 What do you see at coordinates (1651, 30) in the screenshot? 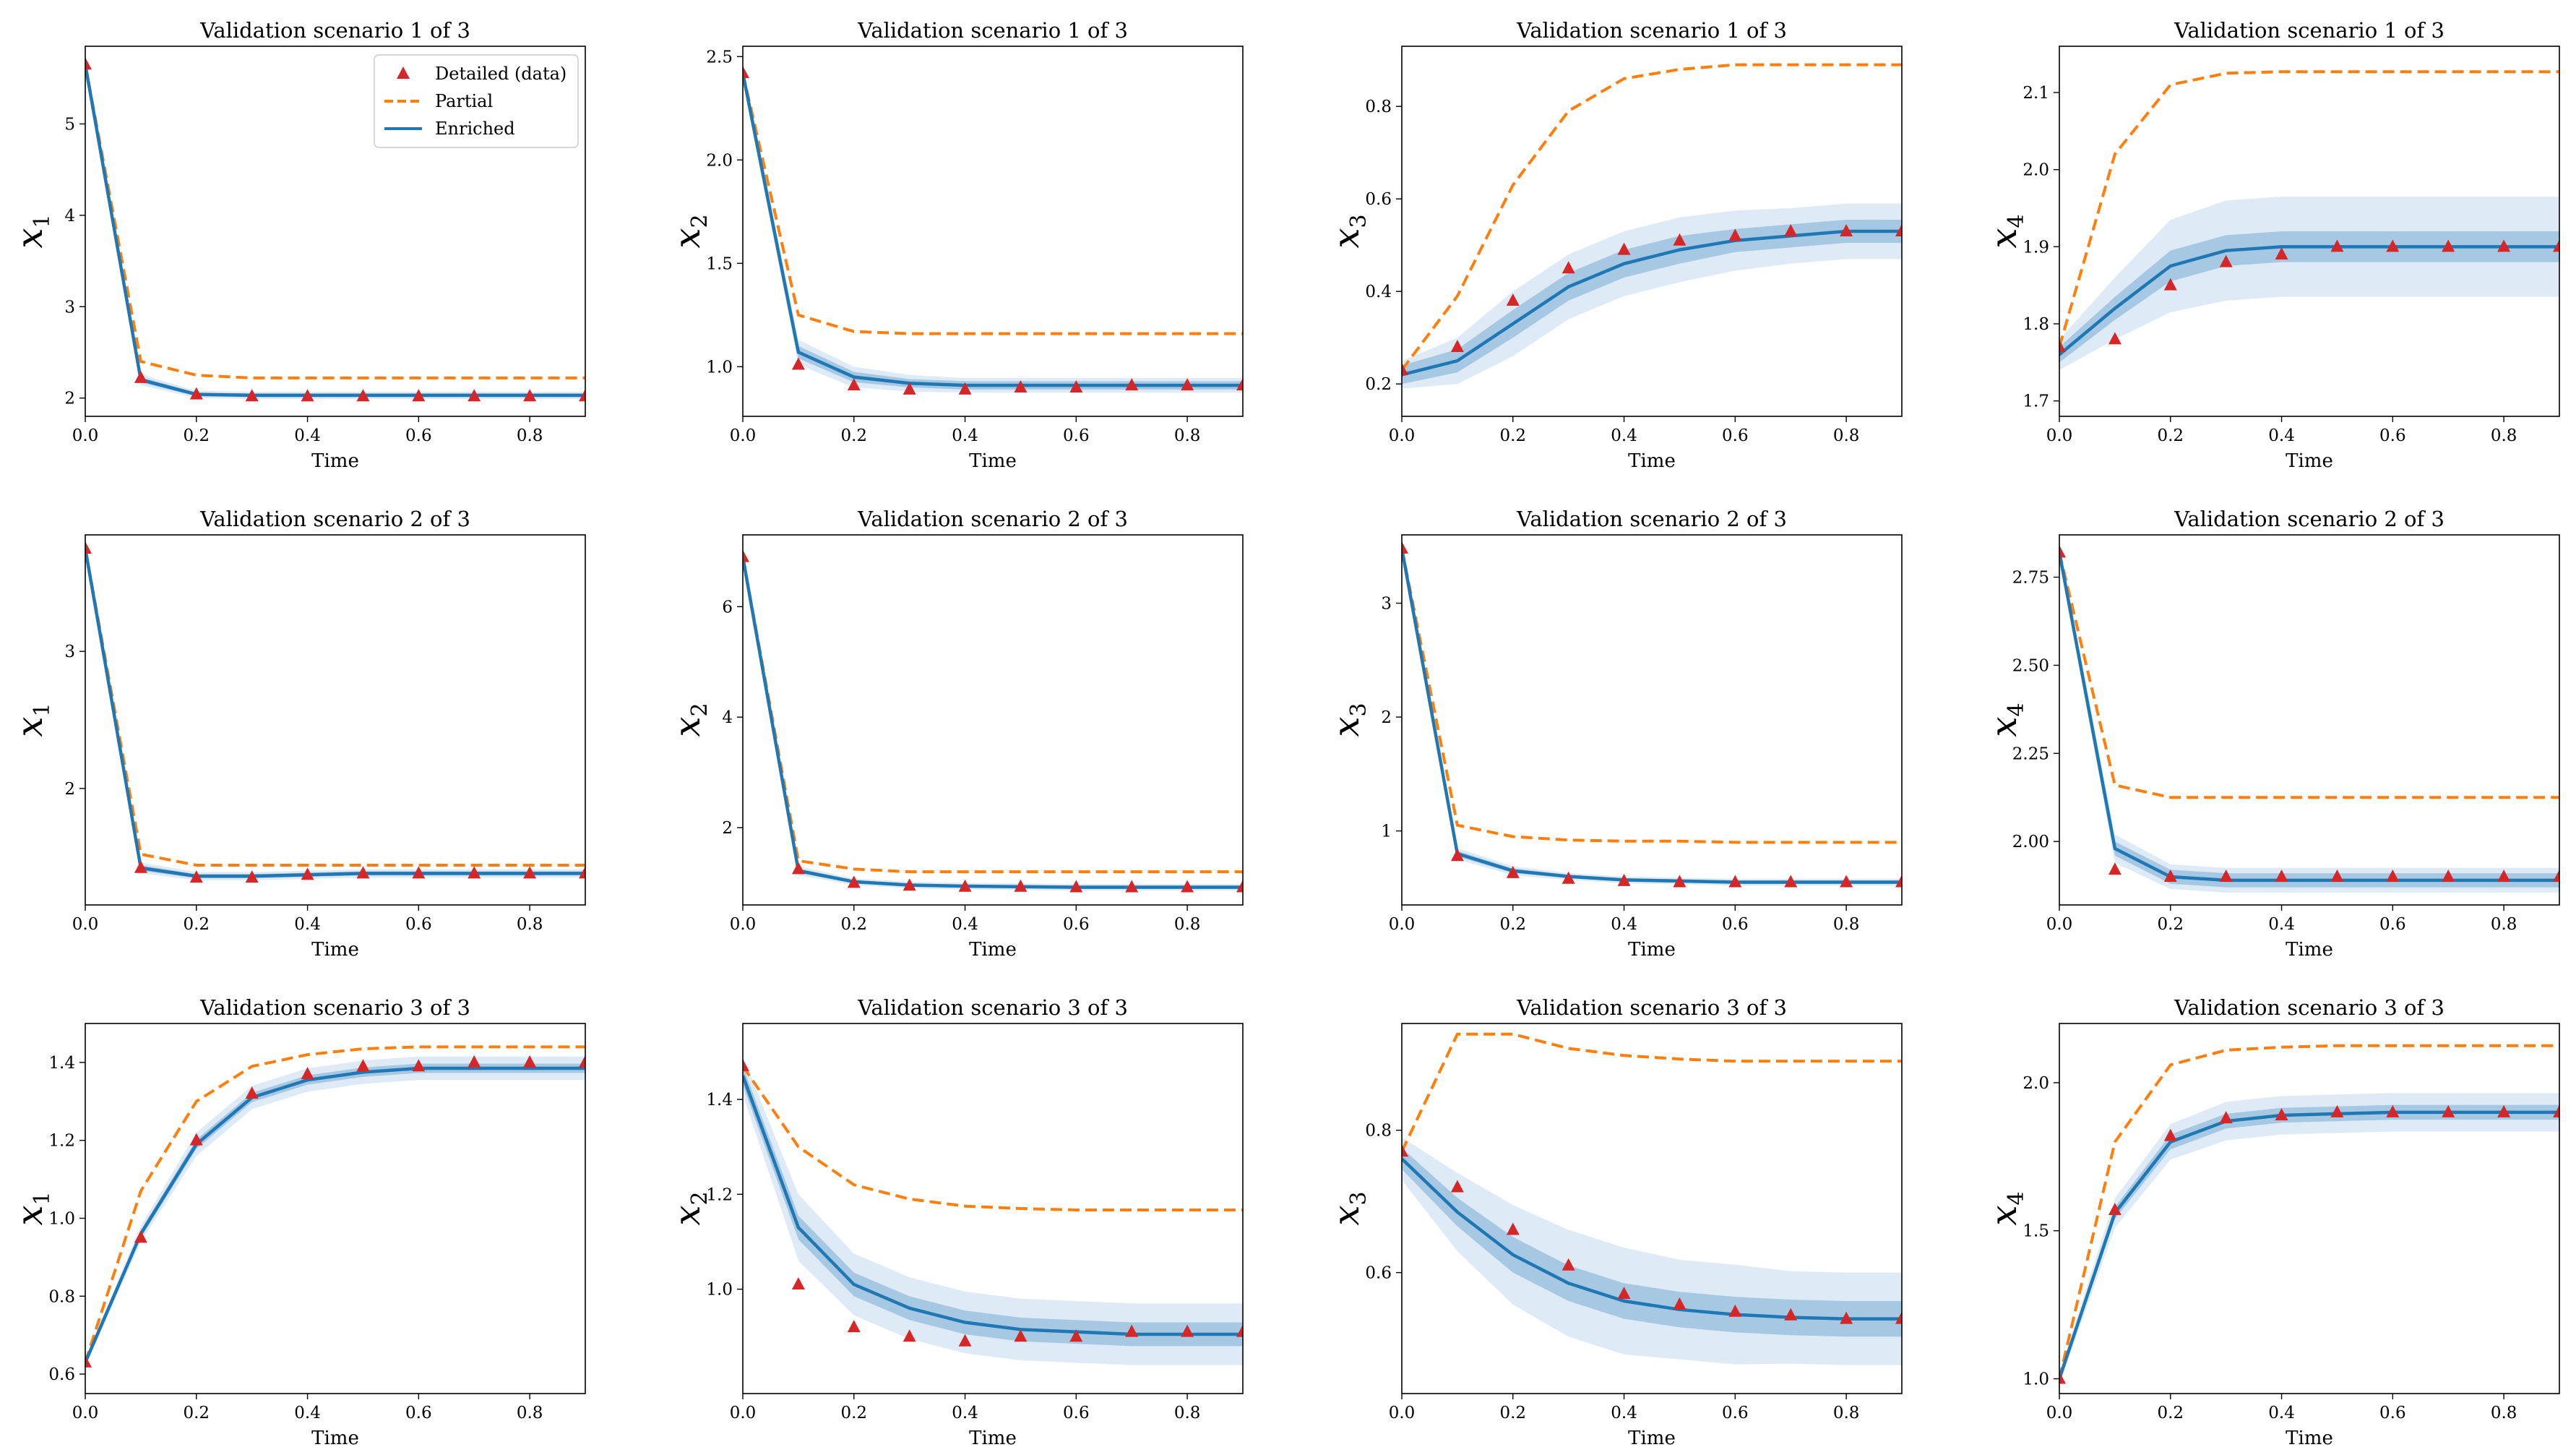
I see `subplot-title: Validation scenario 1 of 3` at bounding box center [1651, 30].